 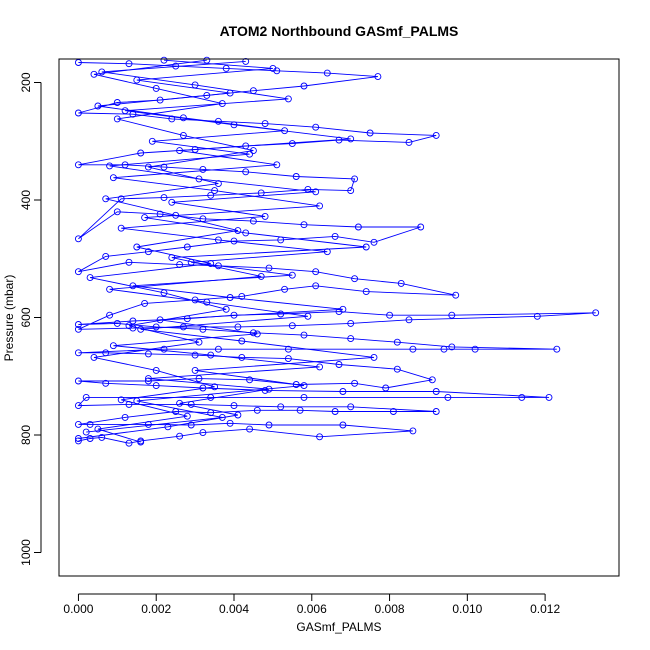 What do you see at coordinates (26, 317) in the screenshot?
I see `y-tick-label: 600` at bounding box center [26, 317].